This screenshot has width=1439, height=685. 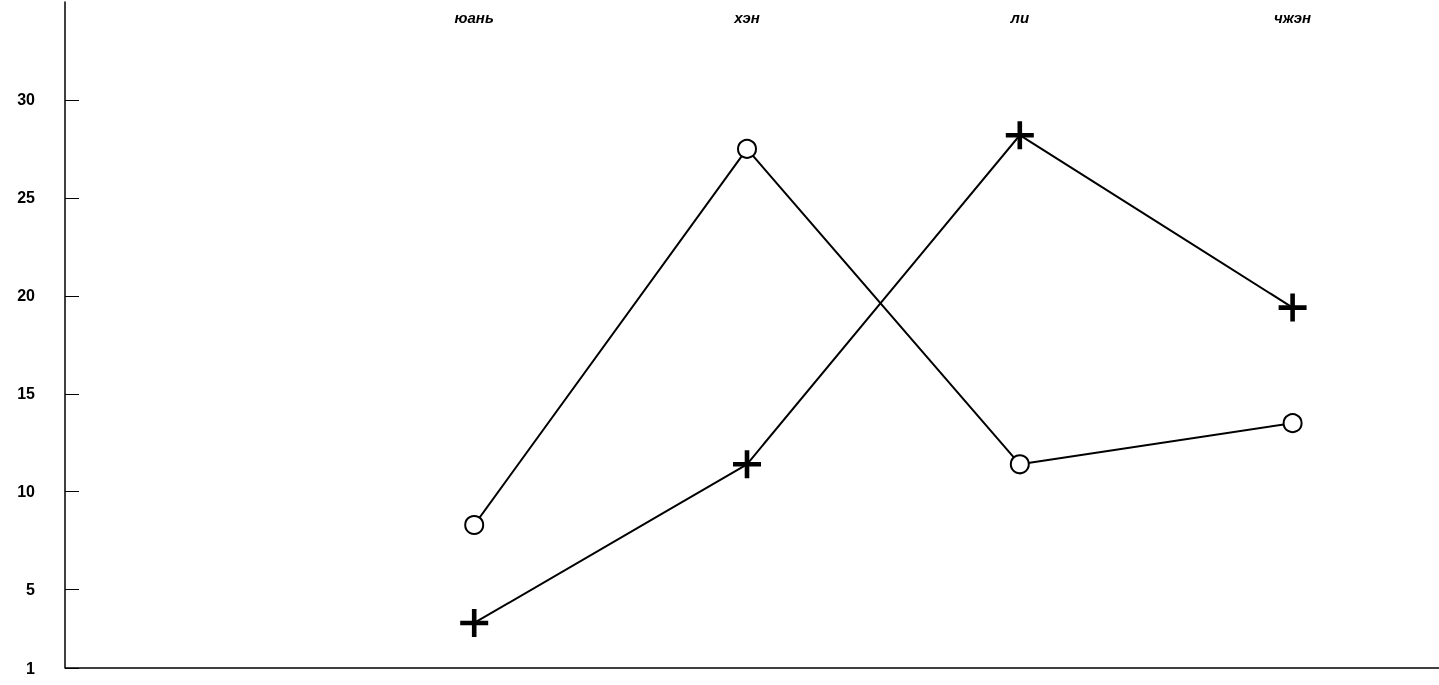 What do you see at coordinates (31, 590) in the screenshot?
I see `y-tick-label: 5` at bounding box center [31, 590].